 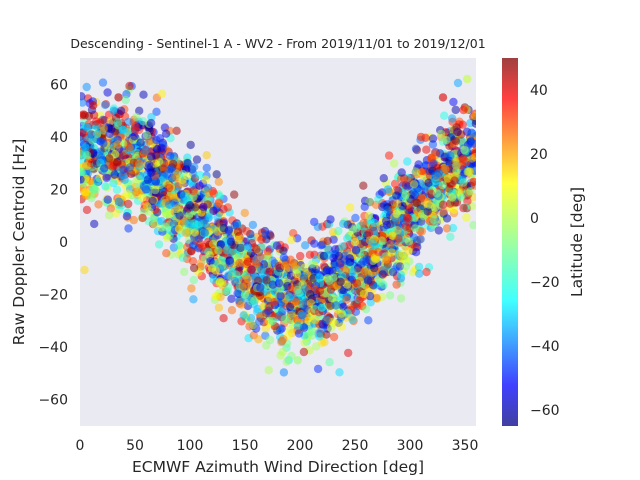 What do you see at coordinates (53, 348) in the screenshot?
I see `y-tick-label: −40` at bounding box center [53, 348].